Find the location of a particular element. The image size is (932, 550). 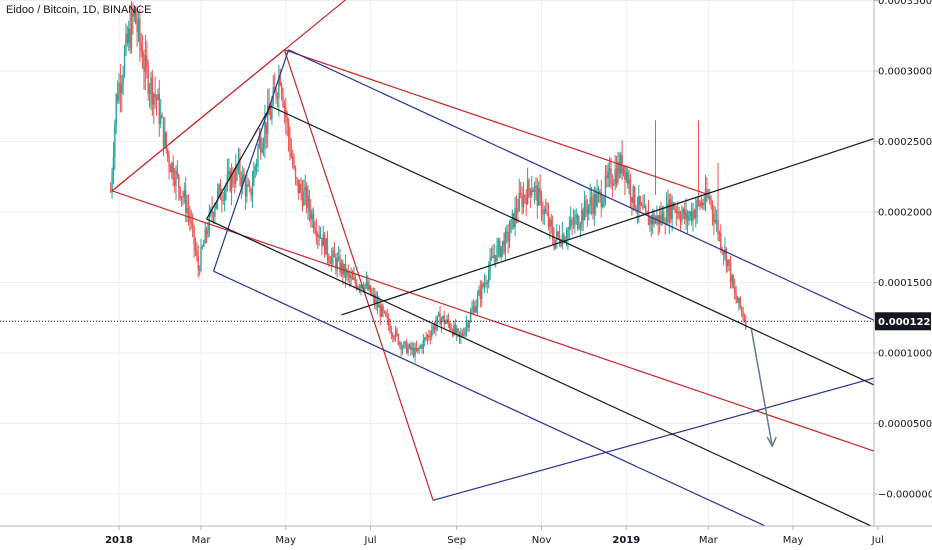

arrow-head-icon is located at coordinates (771, 442).